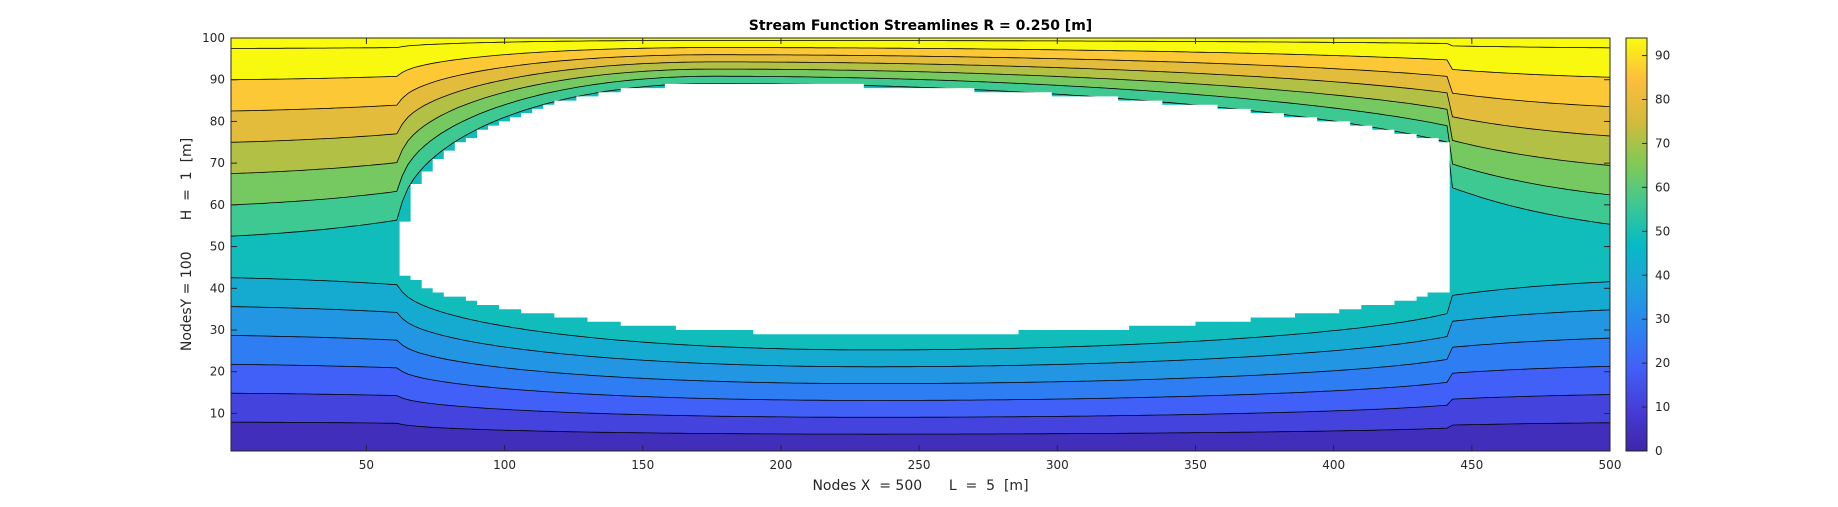 This screenshot has width=1838, height=507. I want to click on x-tick-label: 400, so click(1333, 465).